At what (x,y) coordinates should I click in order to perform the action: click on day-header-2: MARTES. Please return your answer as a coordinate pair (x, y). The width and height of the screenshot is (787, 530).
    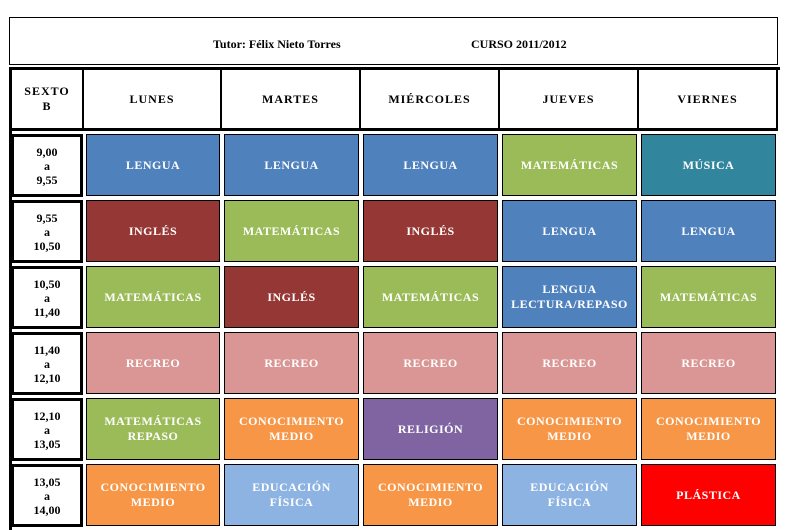
    Looking at the image, I should click on (291, 100).